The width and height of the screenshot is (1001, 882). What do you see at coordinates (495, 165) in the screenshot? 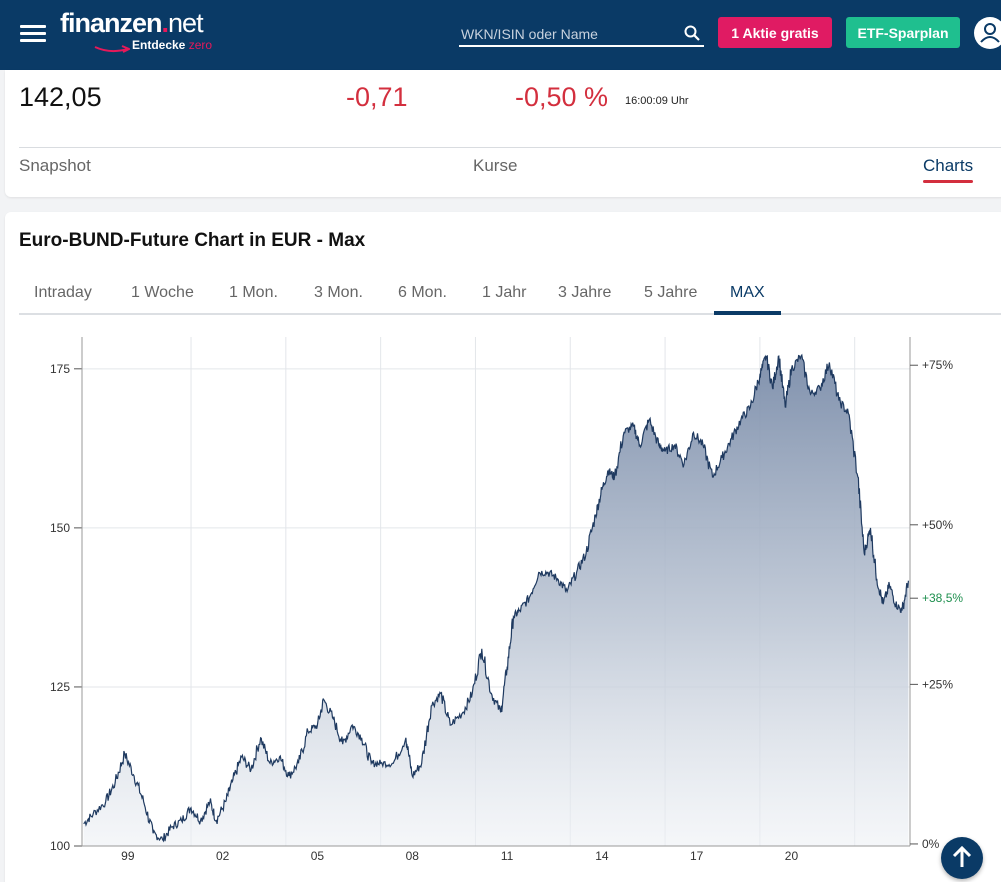
I see `tab-kurse: Kurse` at bounding box center [495, 165].